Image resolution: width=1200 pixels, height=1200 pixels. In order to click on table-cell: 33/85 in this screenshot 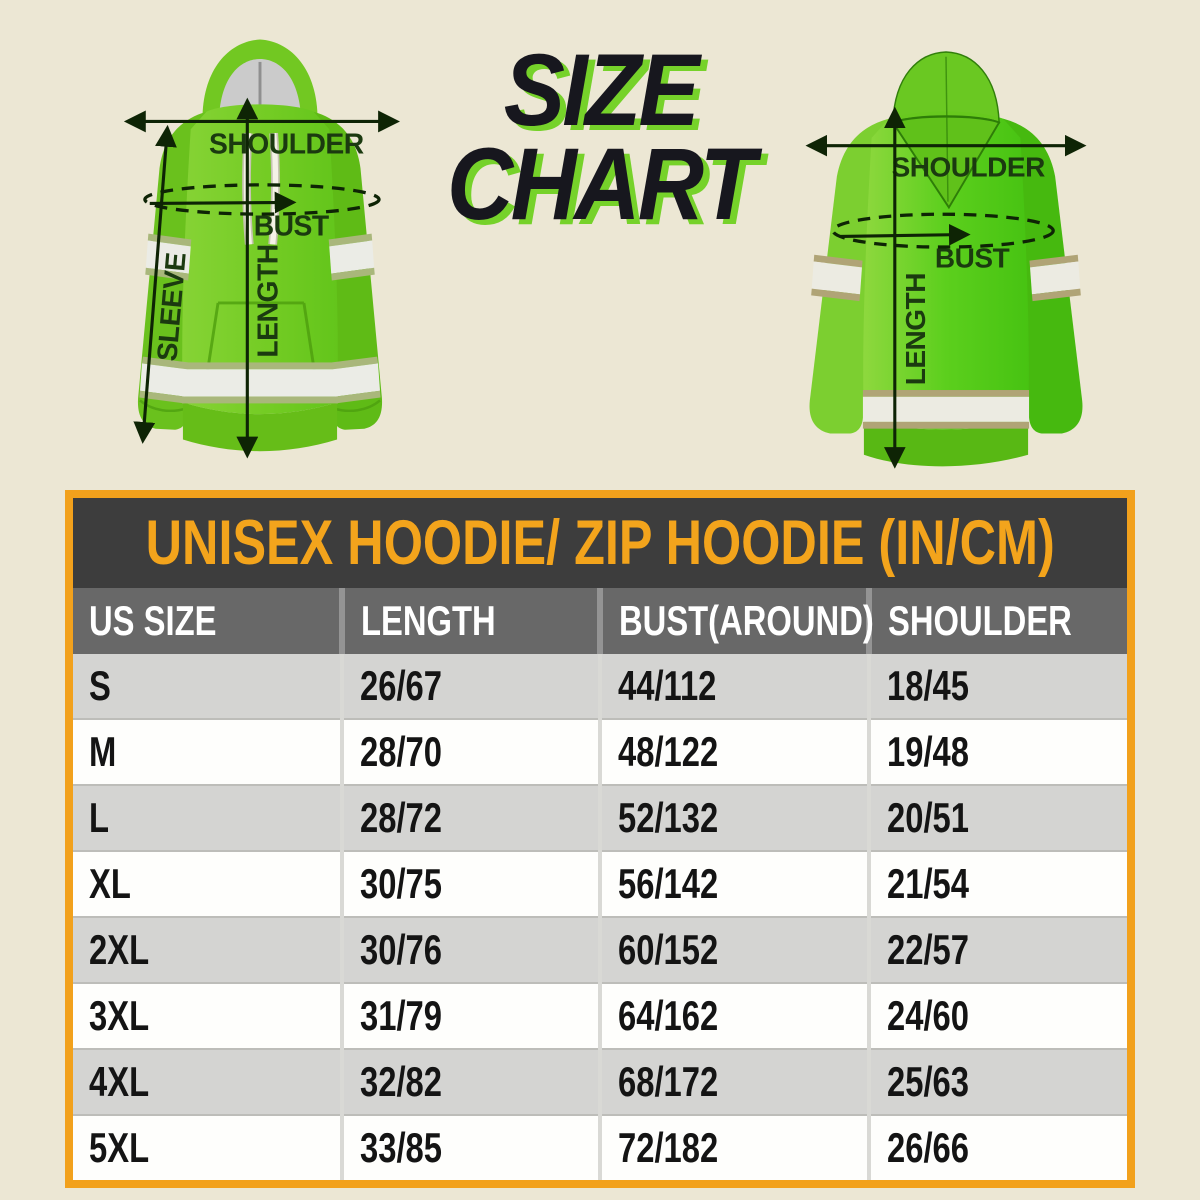, I will do `click(469, 1147)`.